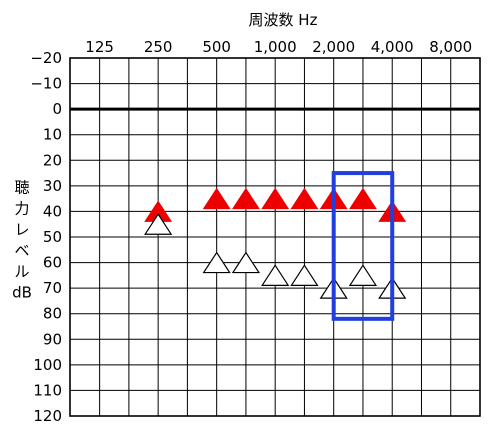  What do you see at coordinates (52, 135) in the screenshot?
I see `y-tick-label: 10` at bounding box center [52, 135].